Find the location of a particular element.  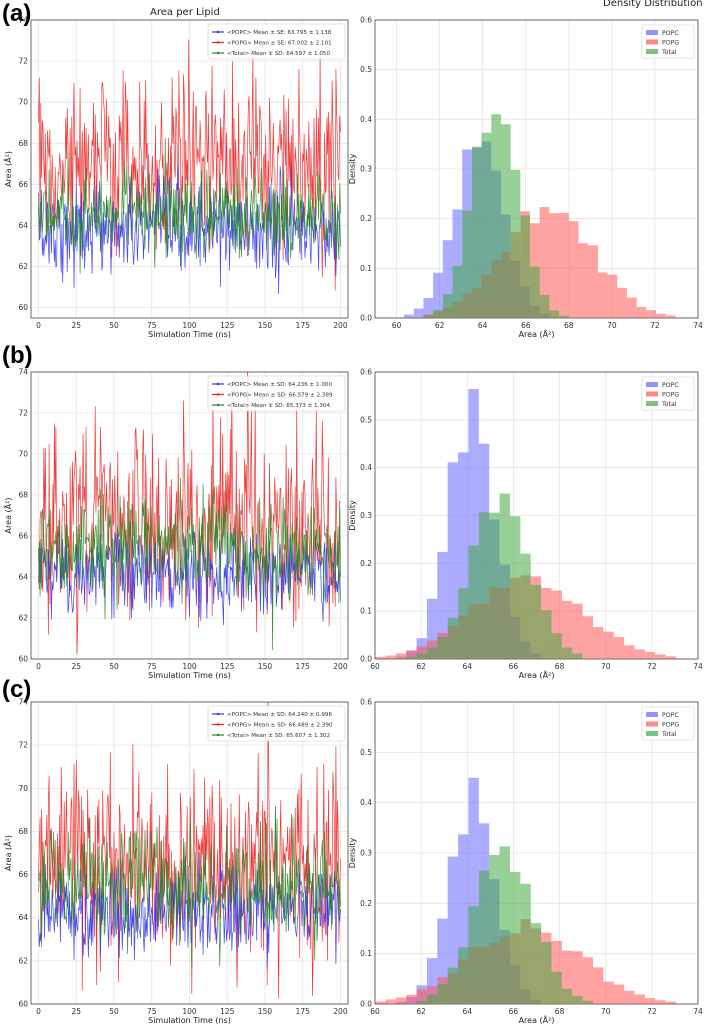

hs1-xtick-label-2: 64 is located at coordinates (468, 666).